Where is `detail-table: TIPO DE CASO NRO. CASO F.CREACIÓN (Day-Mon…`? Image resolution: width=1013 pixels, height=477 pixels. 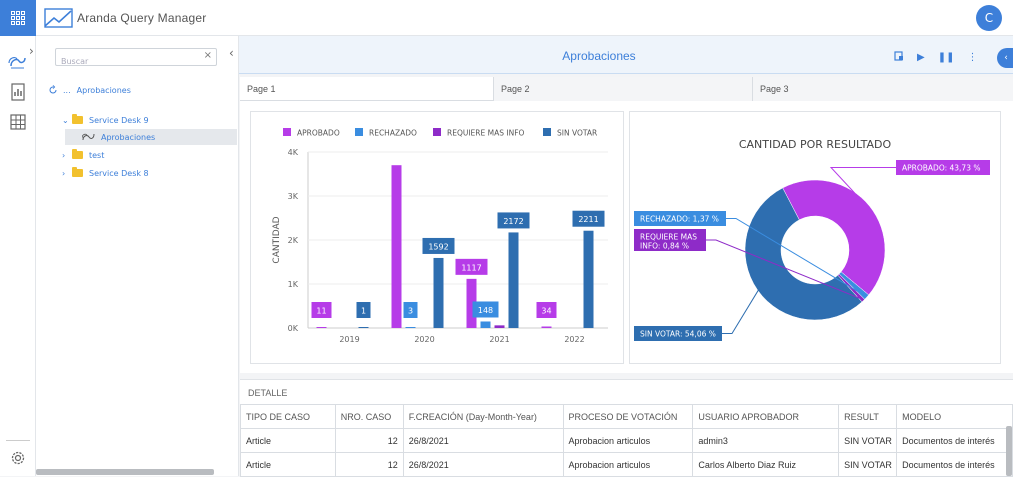
detail-table: TIPO DE CASO NRO. CASO F.CREACIÓN (Day-Mon… is located at coordinates (626, 440).